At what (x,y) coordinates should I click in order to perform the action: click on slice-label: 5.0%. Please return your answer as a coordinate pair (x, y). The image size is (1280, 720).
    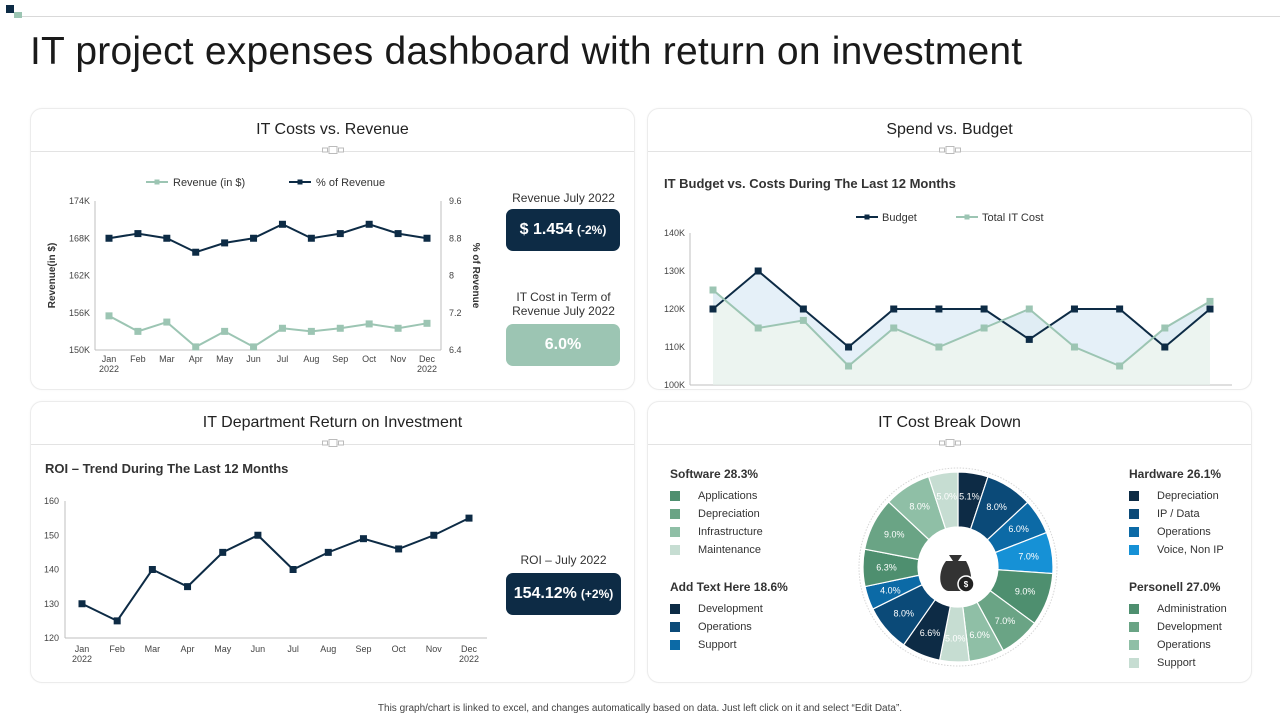
    Looking at the image, I should click on (955, 638).